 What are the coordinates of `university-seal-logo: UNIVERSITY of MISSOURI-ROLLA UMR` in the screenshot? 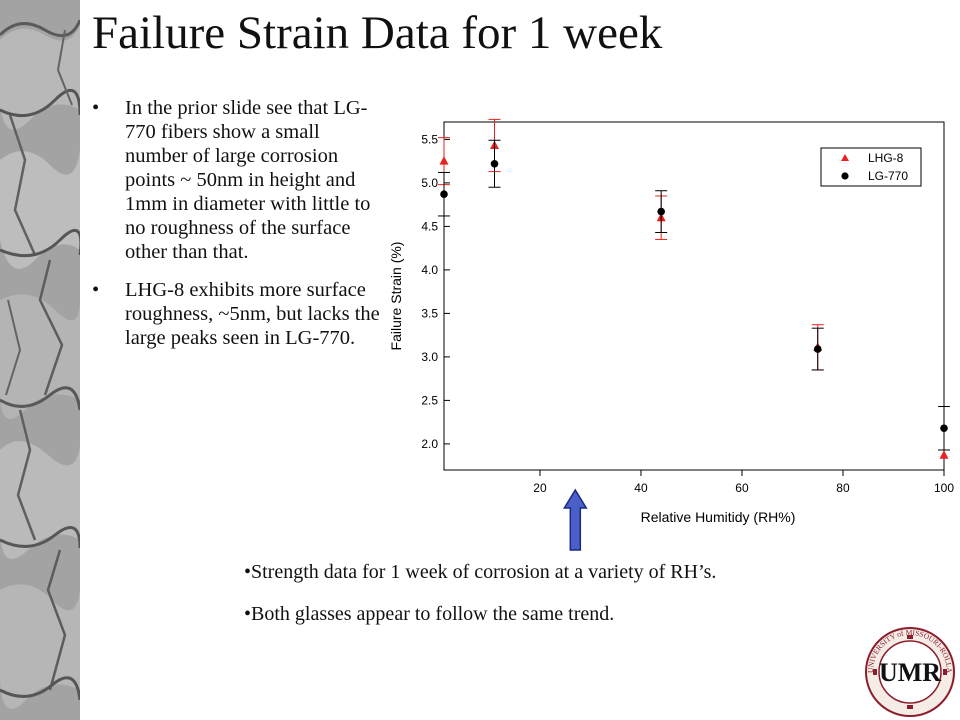 It's located at (910, 672).